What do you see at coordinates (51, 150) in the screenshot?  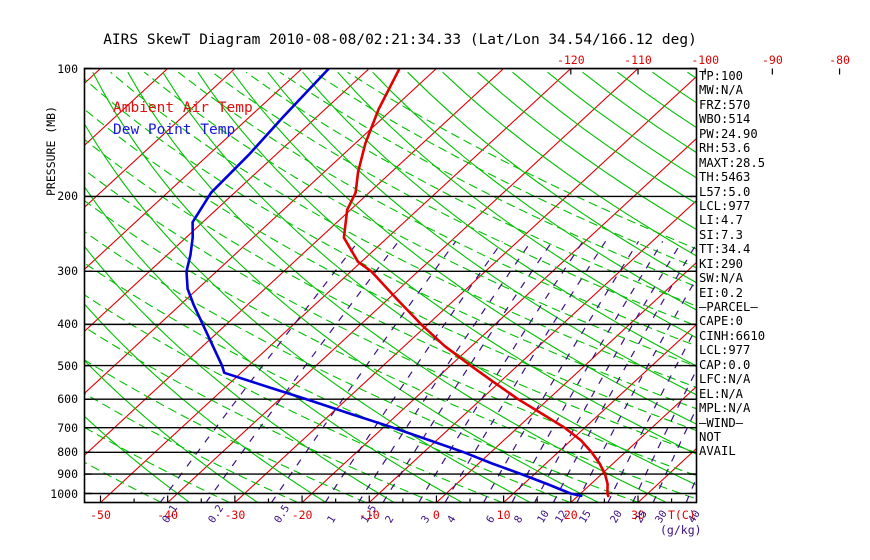 I see `pressure-axis-title: PRESSURE (MB)` at bounding box center [51, 150].